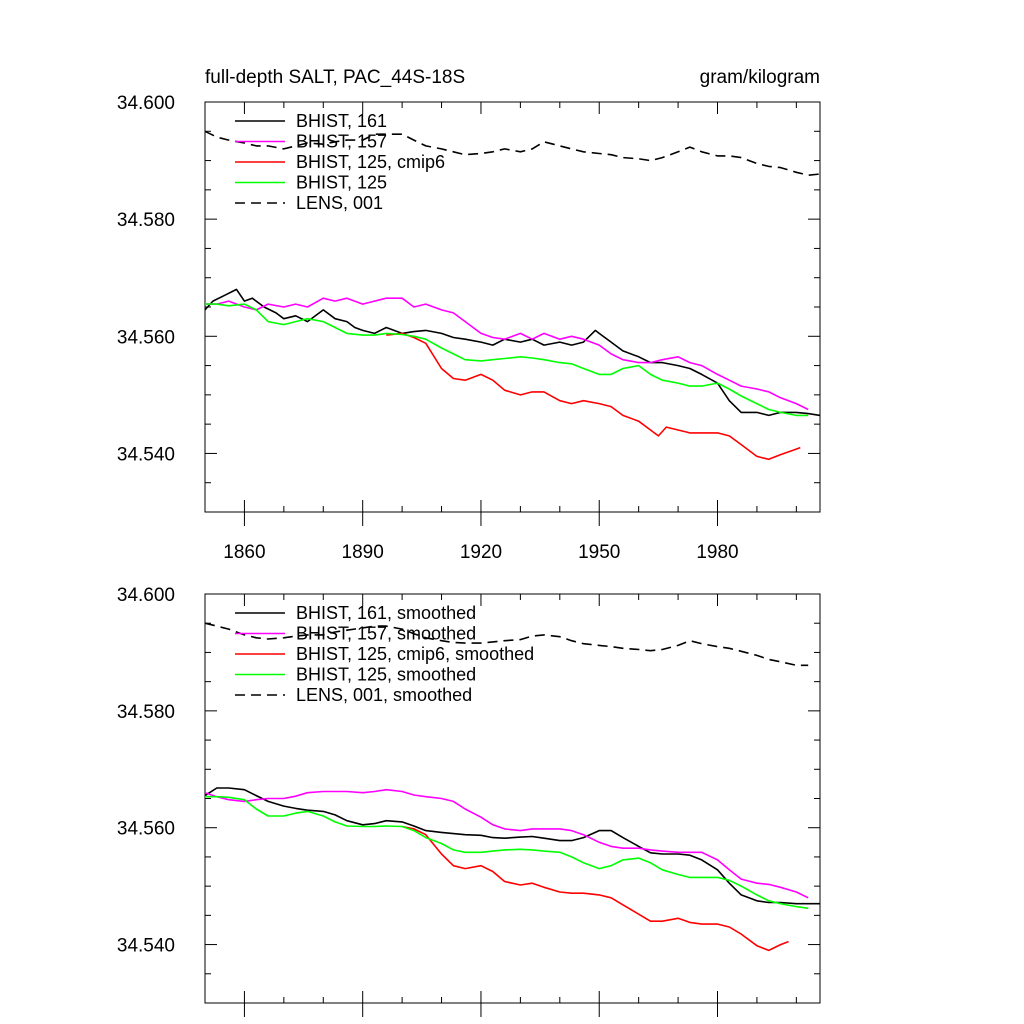 The image size is (1024, 1024). I want to click on x-tick-label: 1860, so click(244, 552).